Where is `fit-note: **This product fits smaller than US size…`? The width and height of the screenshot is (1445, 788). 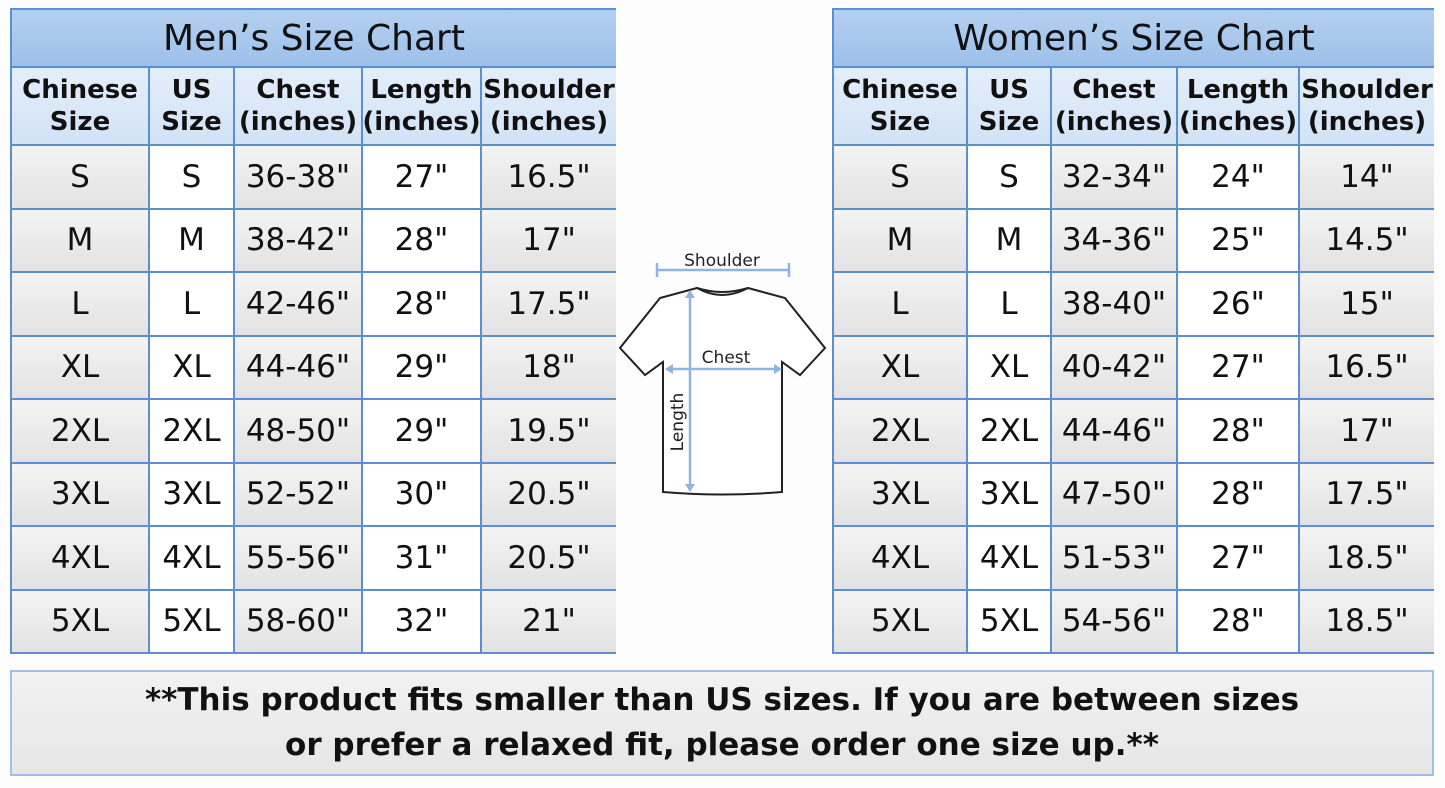
fit-note: **This product fits smaller than US size… is located at coordinates (722, 723).